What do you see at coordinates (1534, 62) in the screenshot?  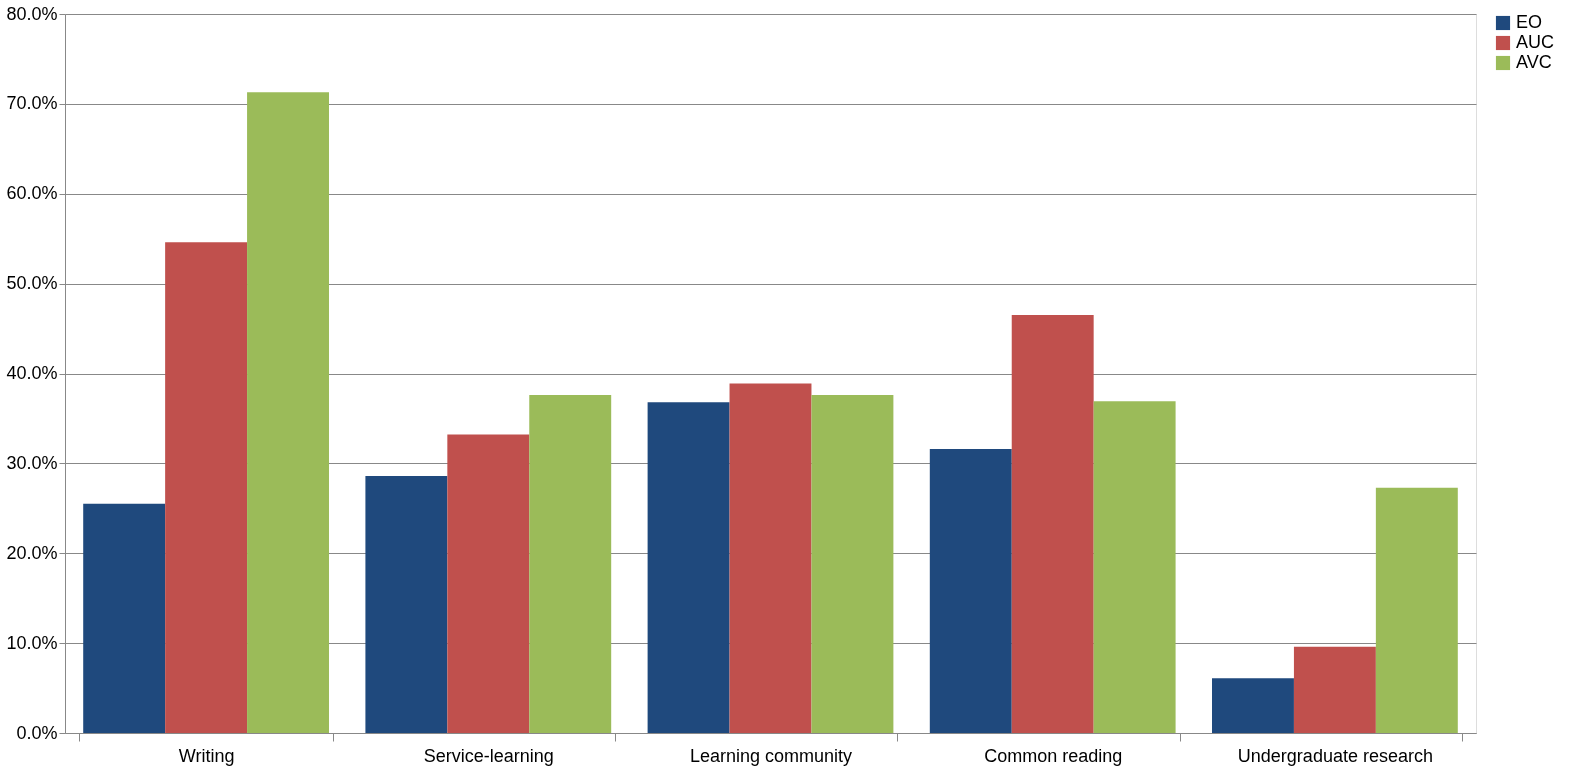 I see `legend-label: AVC` at bounding box center [1534, 62].